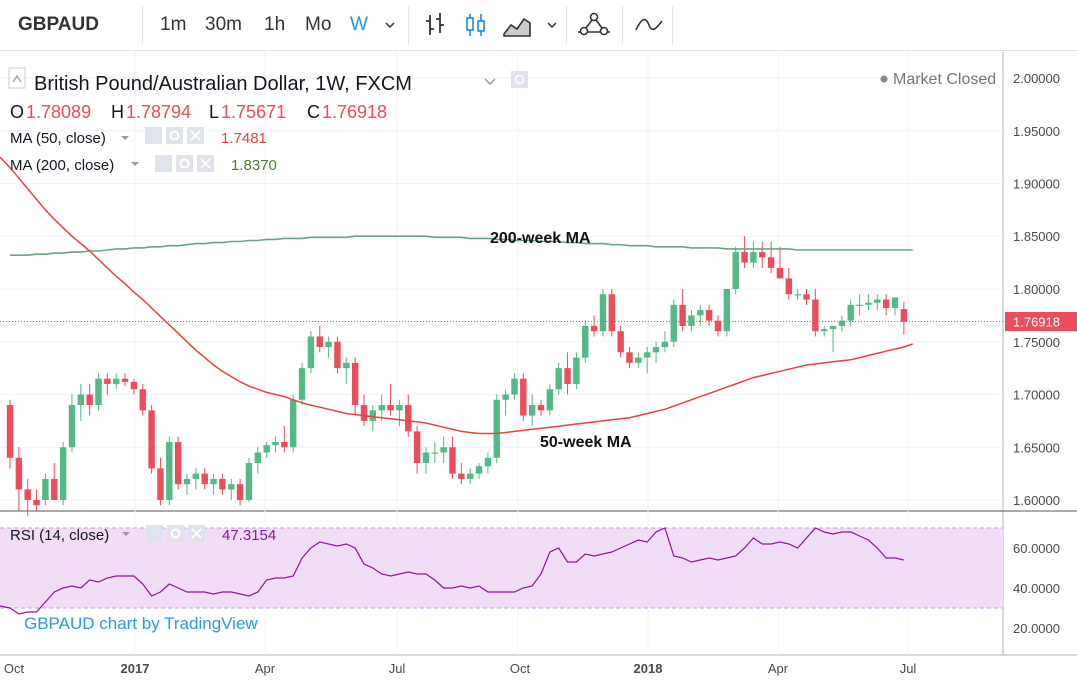 Image resolution: width=1077 pixels, height=690 pixels. Describe the element at coordinates (540, 238) in the screenshot. I see `ma200-annotation: 200-week MA` at that location.